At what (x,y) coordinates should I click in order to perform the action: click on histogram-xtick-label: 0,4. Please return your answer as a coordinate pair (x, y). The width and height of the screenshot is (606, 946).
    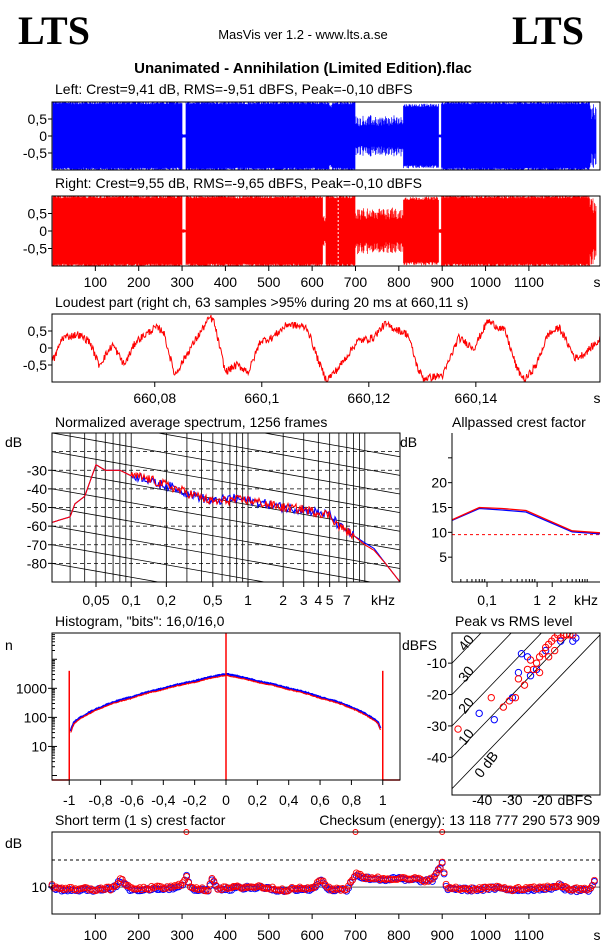
    Looking at the image, I should click on (289, 800).